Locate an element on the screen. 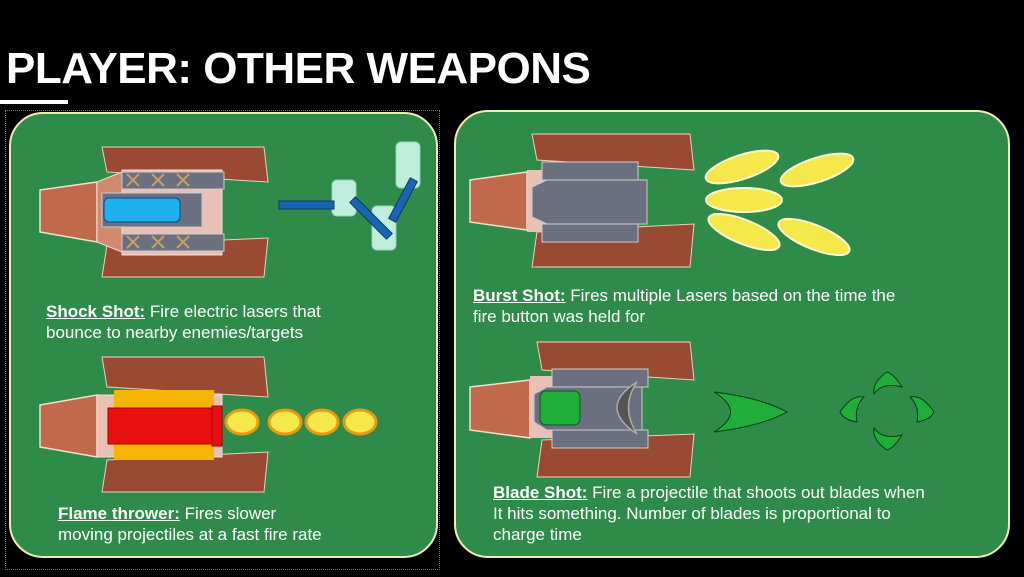 The image size is (1024, 577). flame-projectiles is located at coordinates (301, 422).